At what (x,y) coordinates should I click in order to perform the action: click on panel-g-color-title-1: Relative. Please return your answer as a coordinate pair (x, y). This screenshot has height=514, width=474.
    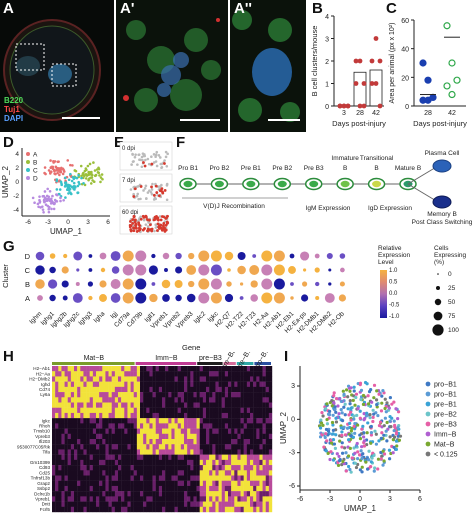
    Looking at the image, I should click on (390, 248).